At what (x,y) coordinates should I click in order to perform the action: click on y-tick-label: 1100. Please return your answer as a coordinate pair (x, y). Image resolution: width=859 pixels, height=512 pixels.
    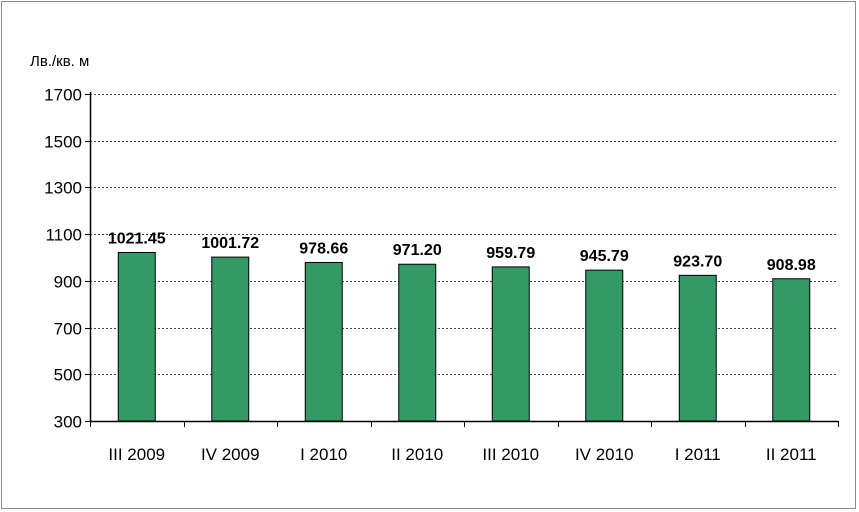
    Looking at the image, I should click on (63, 235).